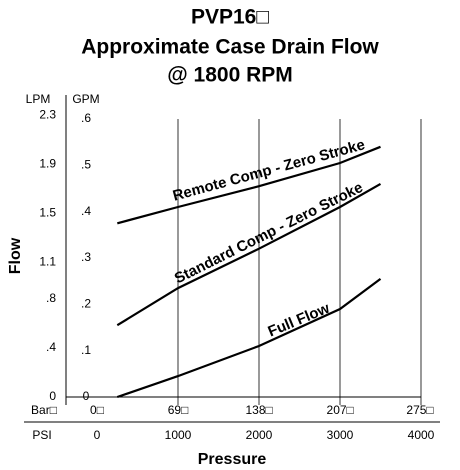  Describe the element at coordinates (86, 396) in the screenshot. I see `y-tick-label: 0` at that location.